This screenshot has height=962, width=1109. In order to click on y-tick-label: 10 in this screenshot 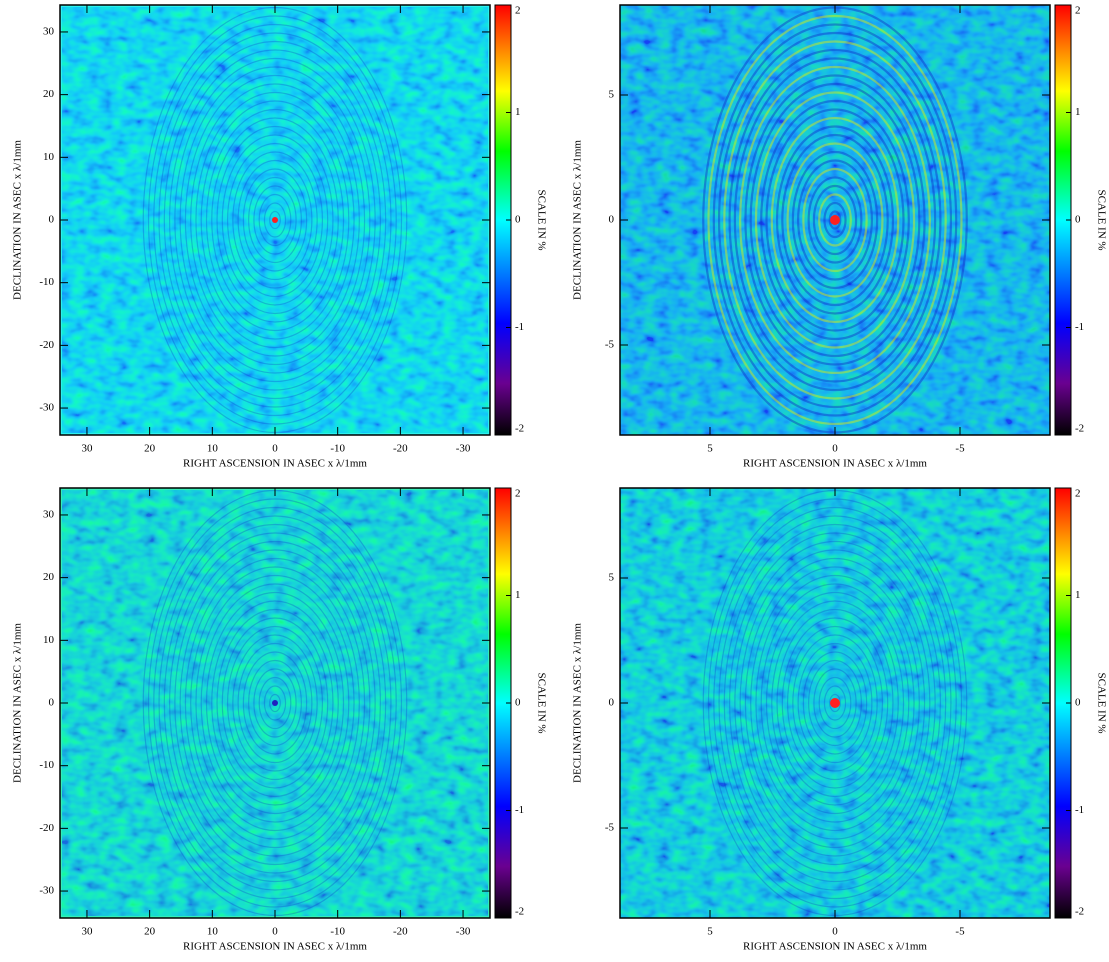, I will do `click(49, 157)`.